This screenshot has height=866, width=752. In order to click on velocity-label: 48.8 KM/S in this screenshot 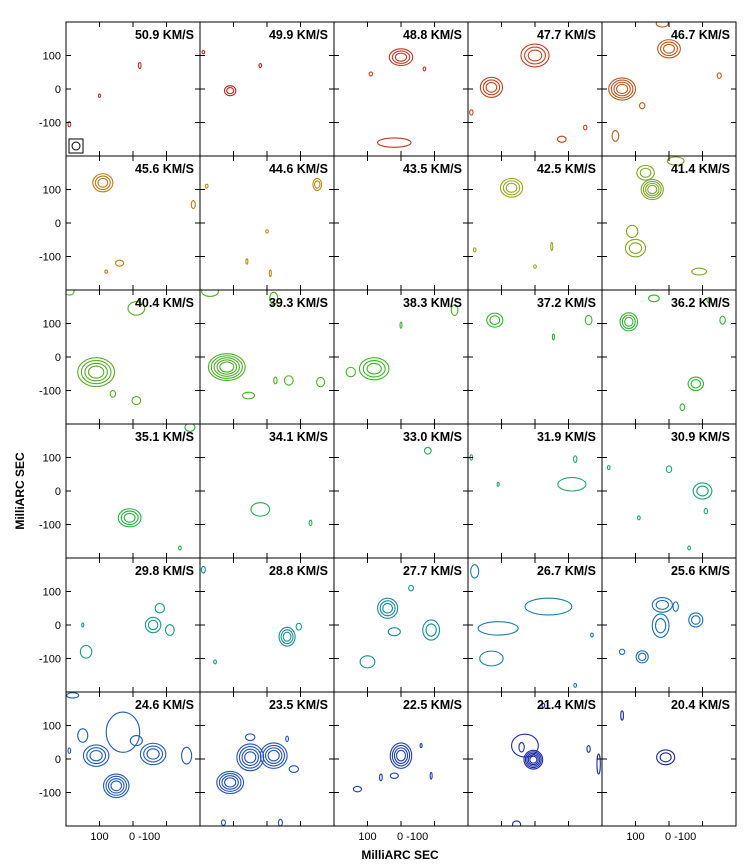, I will do `click(432, 35)`.